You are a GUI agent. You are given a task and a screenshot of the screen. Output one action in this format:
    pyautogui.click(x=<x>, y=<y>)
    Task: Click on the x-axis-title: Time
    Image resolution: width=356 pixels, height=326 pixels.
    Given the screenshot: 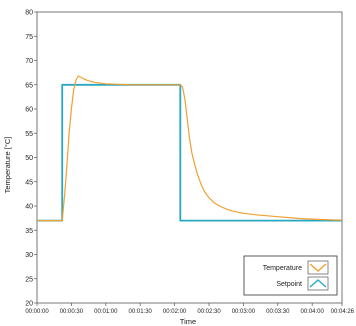 What is the action you would take?
    pyautogui.click(x=188, y=321)
    